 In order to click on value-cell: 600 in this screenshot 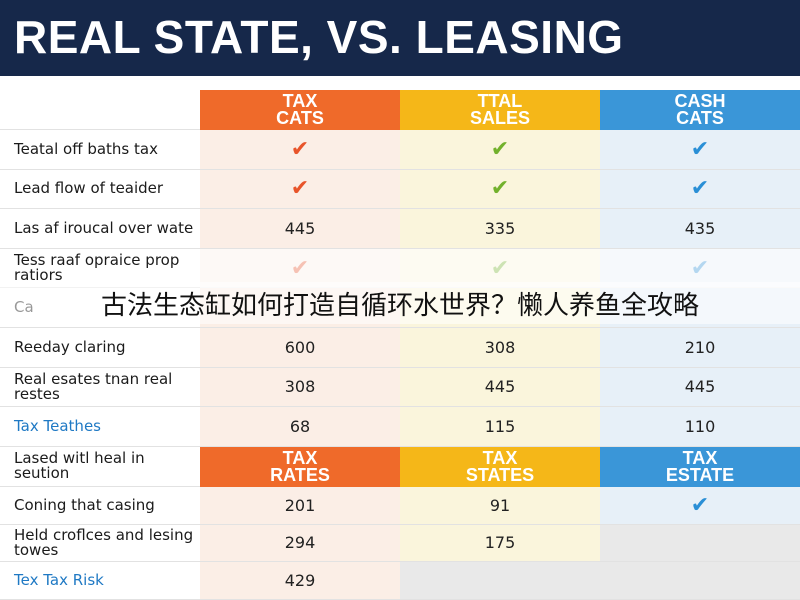, I will do `click(300, 348)`.